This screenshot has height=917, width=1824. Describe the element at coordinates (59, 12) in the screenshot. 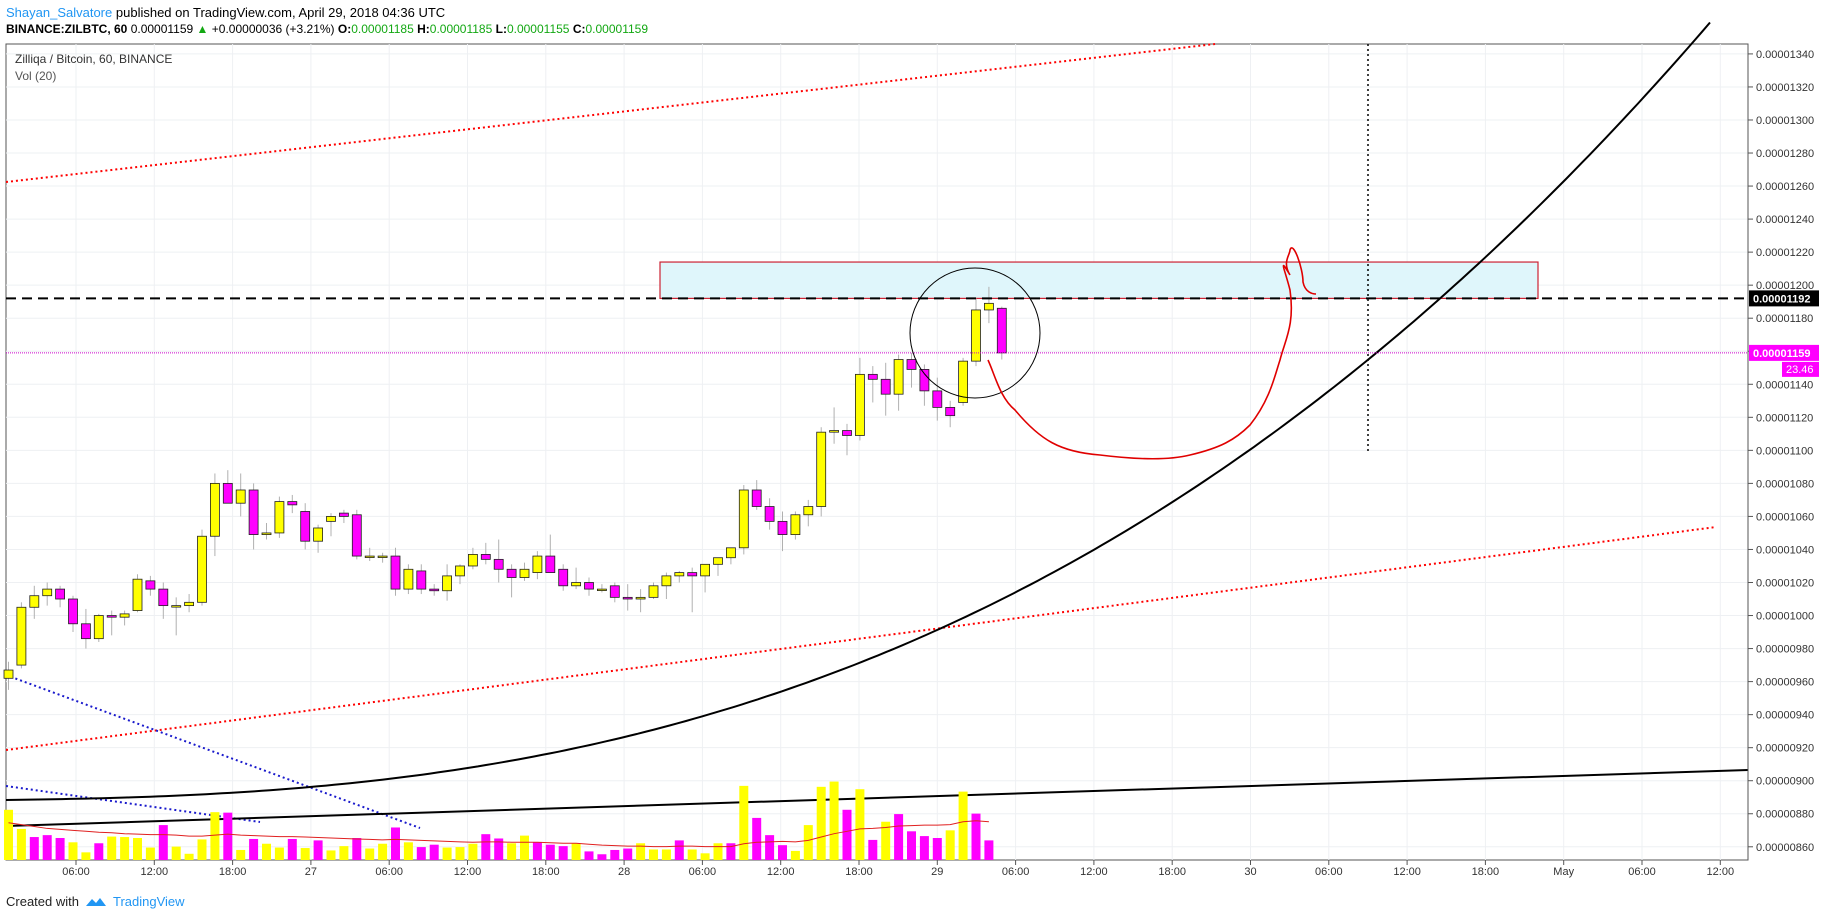

I see `author-link: Shayan_Salvatore` at that location.